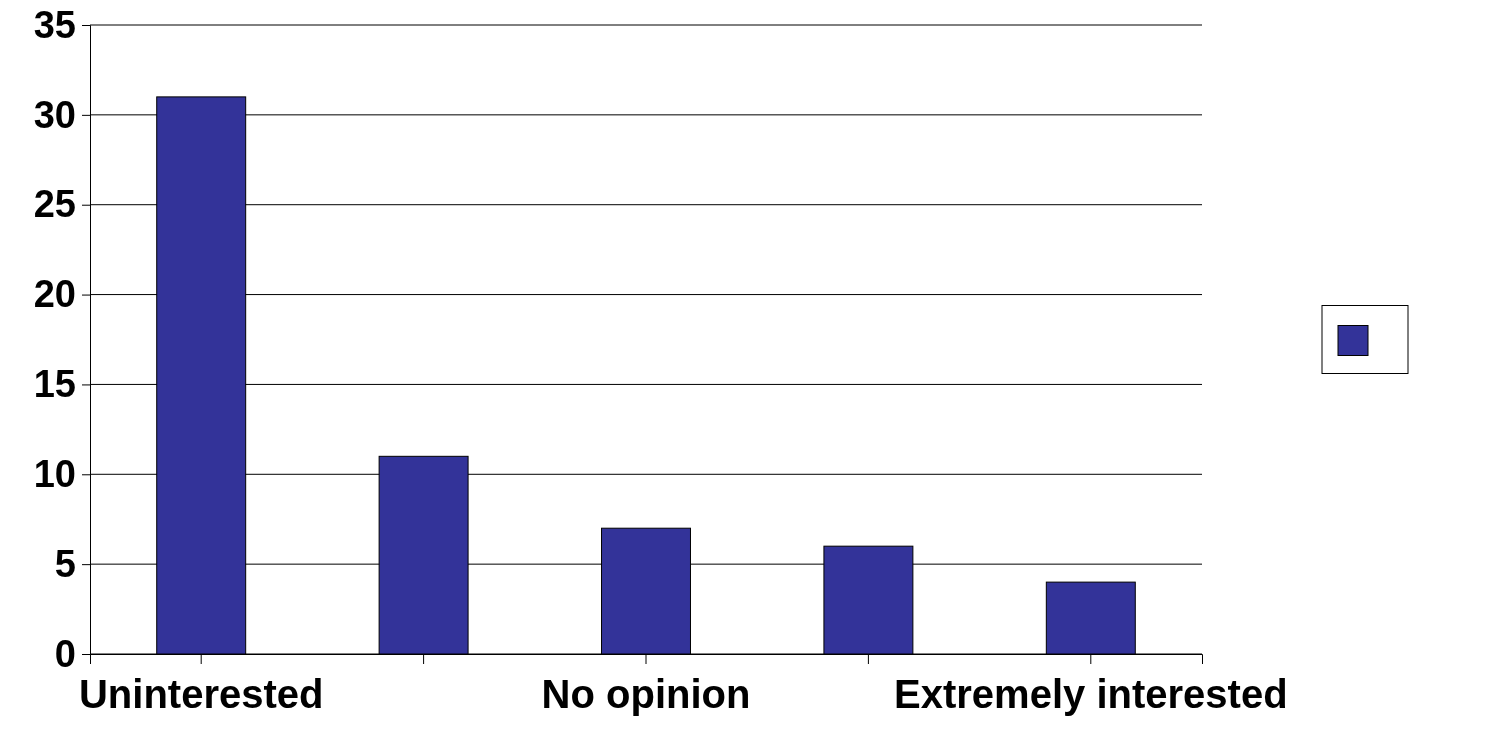 Image resolution: width=1502 pixels, height=734 pixels. I want to click on y-tick-label: 10, so click(54, 473).